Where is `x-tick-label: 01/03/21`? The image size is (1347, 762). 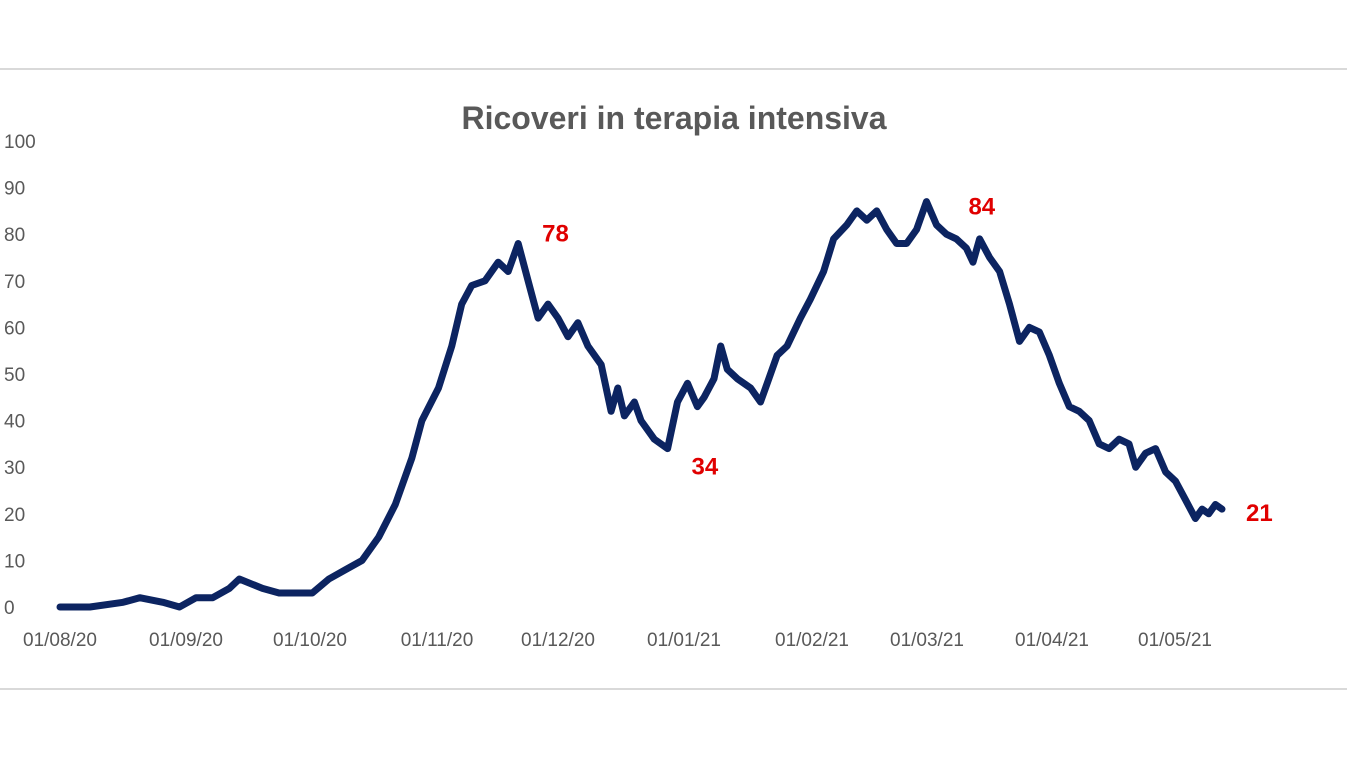 x-tick-label: 01/03/21 is located at coordinates (927, 640).